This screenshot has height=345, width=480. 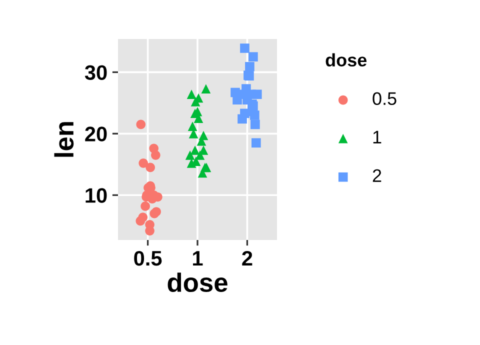 I want to click on legend-label: 0.5, so click(x=384, y=98).